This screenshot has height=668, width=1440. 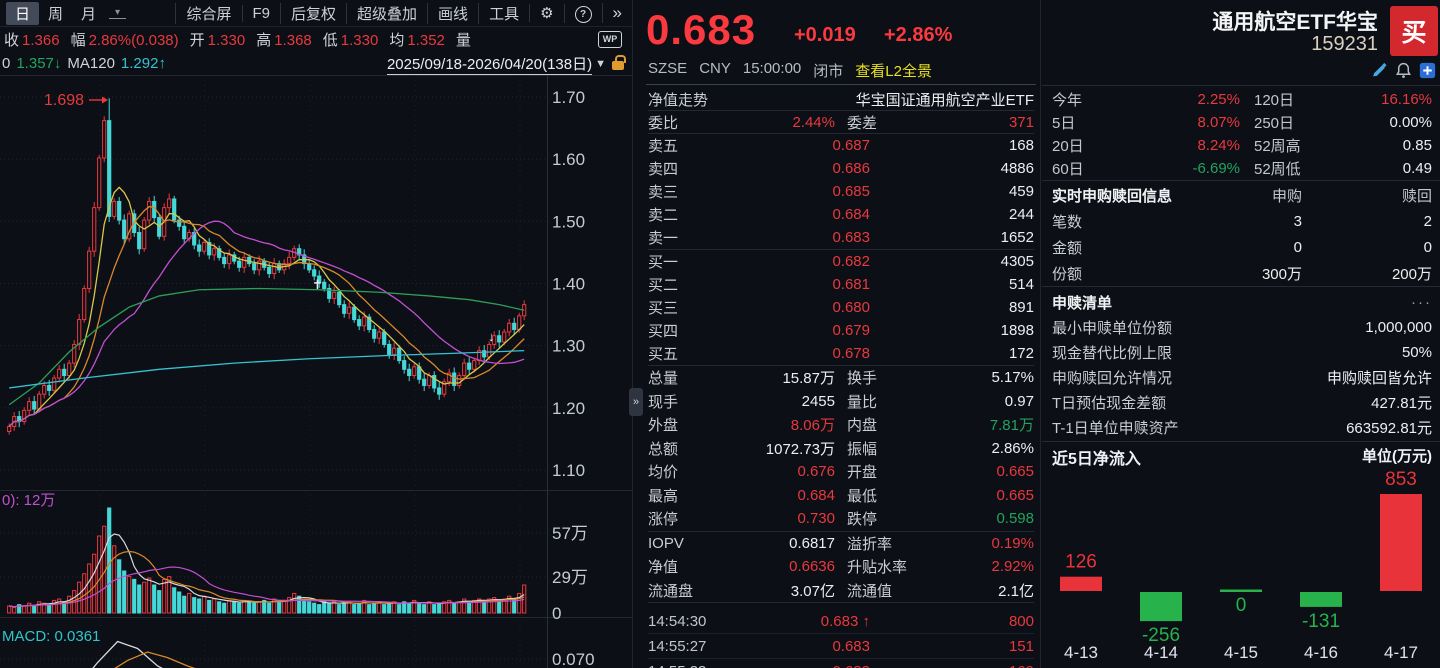 What do you see at coordinates (1161, 635) in the screenshot?
I see `netflow-value-label: -256` at bounding box center [1161, 635].